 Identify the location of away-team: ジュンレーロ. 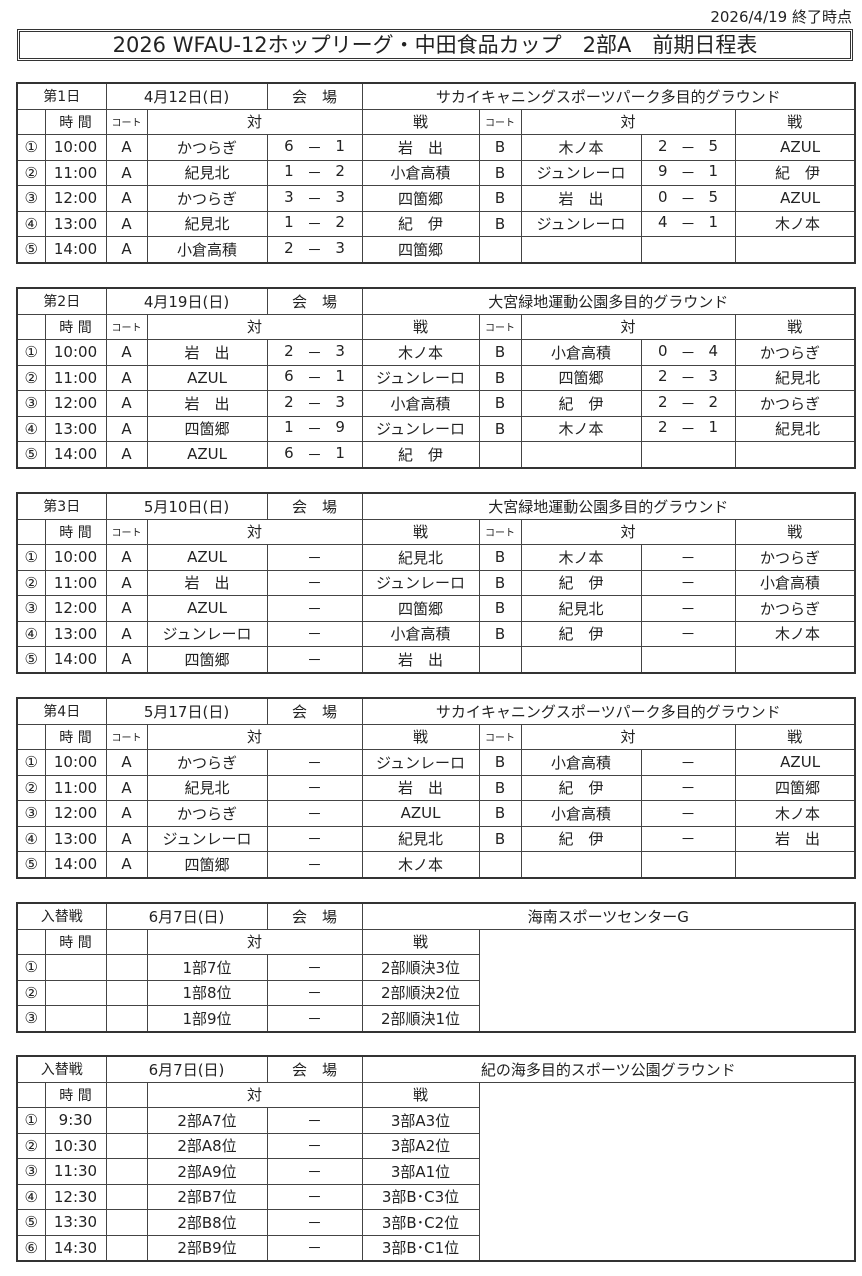
(420, 582).